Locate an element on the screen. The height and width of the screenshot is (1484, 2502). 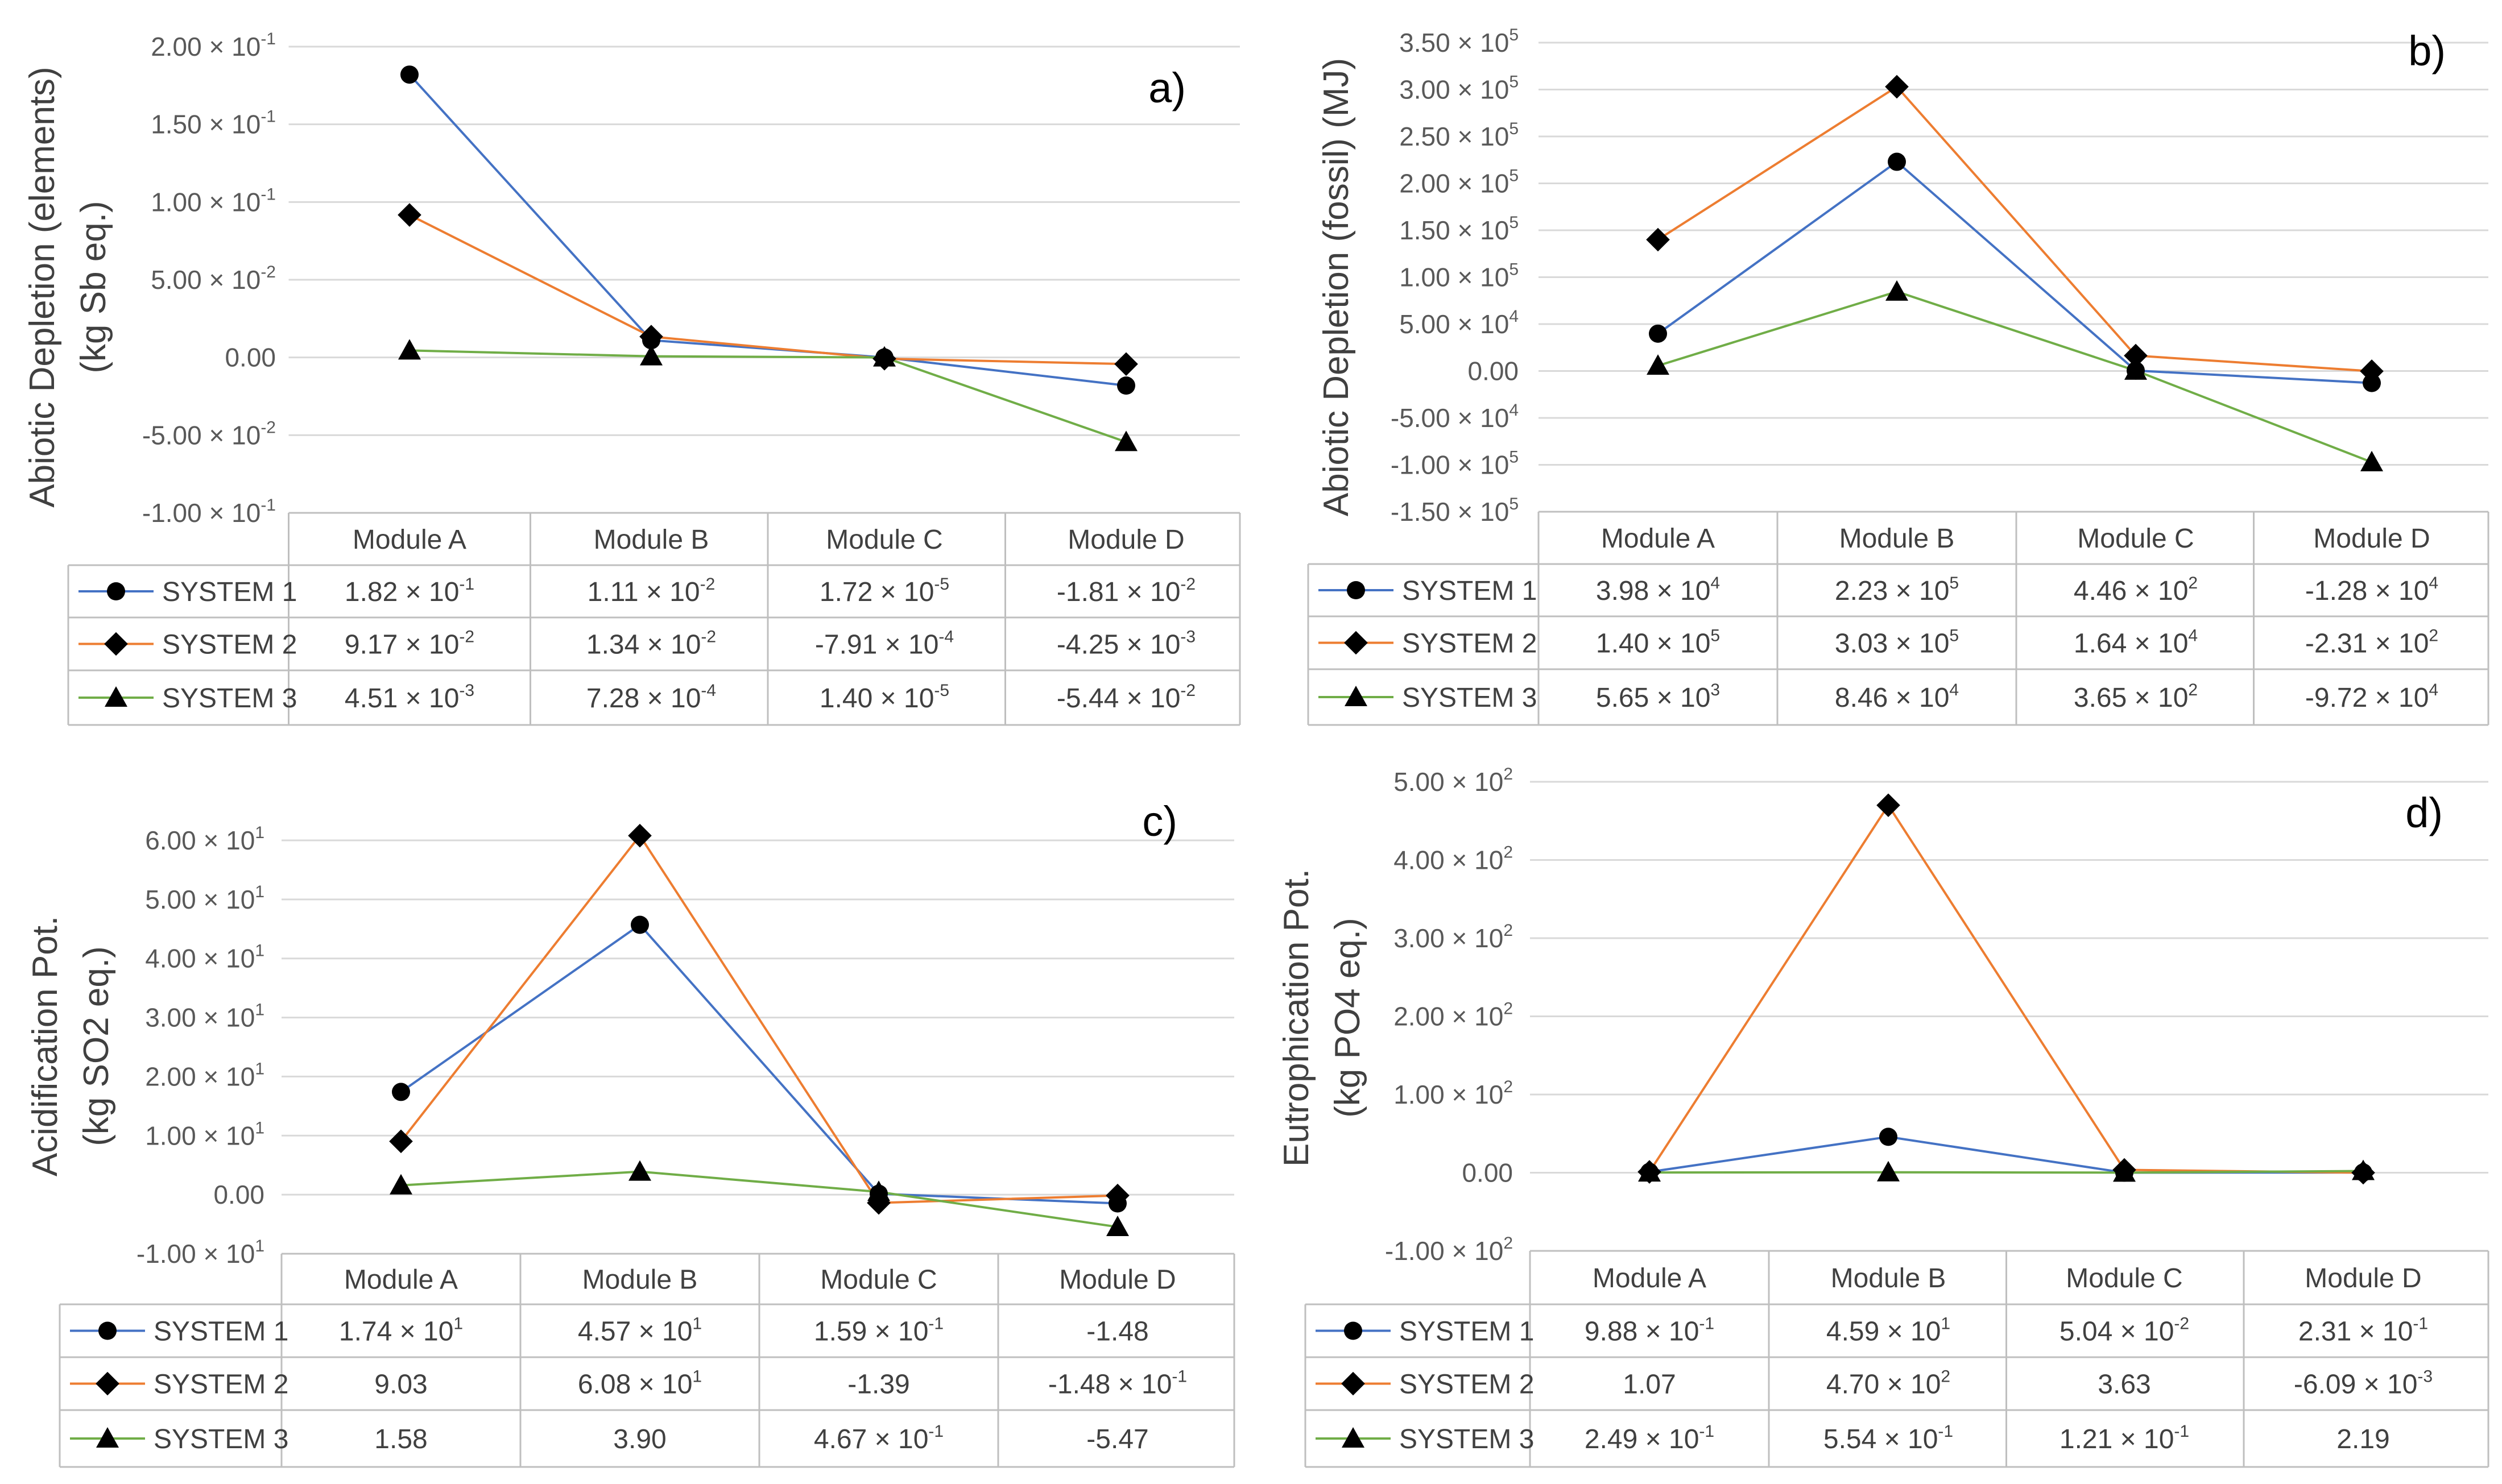
table-value-cell: 1.21 × 10⁻¹ is located at coordinates (2124, 1438).